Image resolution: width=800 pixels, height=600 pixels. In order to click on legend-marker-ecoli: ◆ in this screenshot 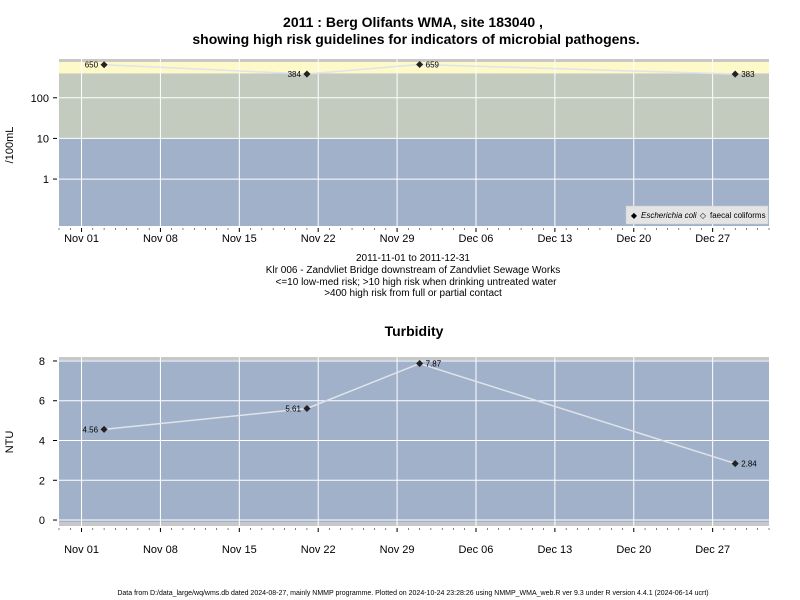, I will do `click(634, 215)`.